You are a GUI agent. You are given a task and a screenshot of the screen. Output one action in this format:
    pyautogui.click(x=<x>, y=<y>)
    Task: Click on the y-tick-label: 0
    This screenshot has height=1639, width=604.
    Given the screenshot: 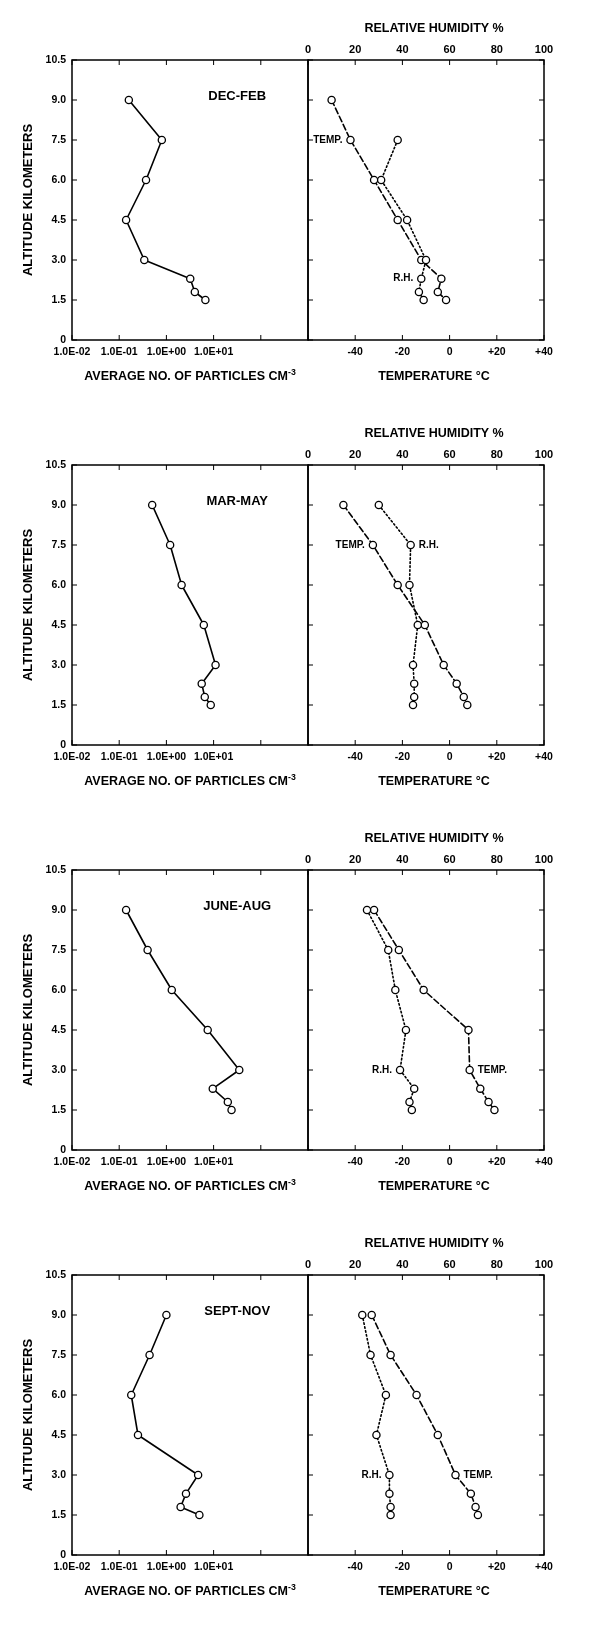 What is the action you would take?
    pyautogui.click(x=63, y=1148)
    